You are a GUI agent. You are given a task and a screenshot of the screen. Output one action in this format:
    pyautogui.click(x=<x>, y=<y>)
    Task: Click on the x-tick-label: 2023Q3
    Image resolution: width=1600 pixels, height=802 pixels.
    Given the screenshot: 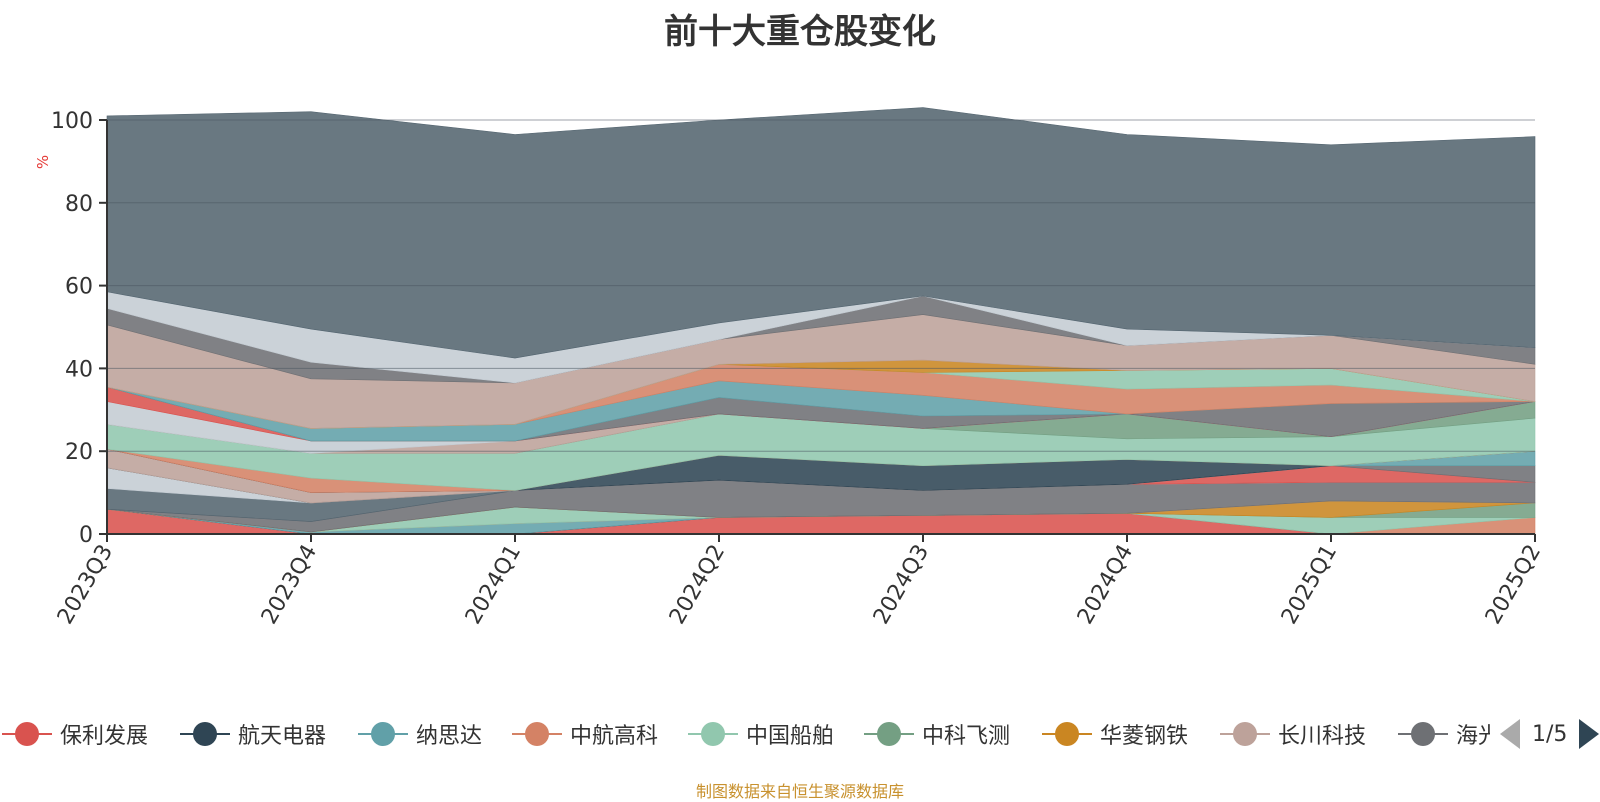 What is the action you would take?
    pyautogui.click(x=85, y=585)
    